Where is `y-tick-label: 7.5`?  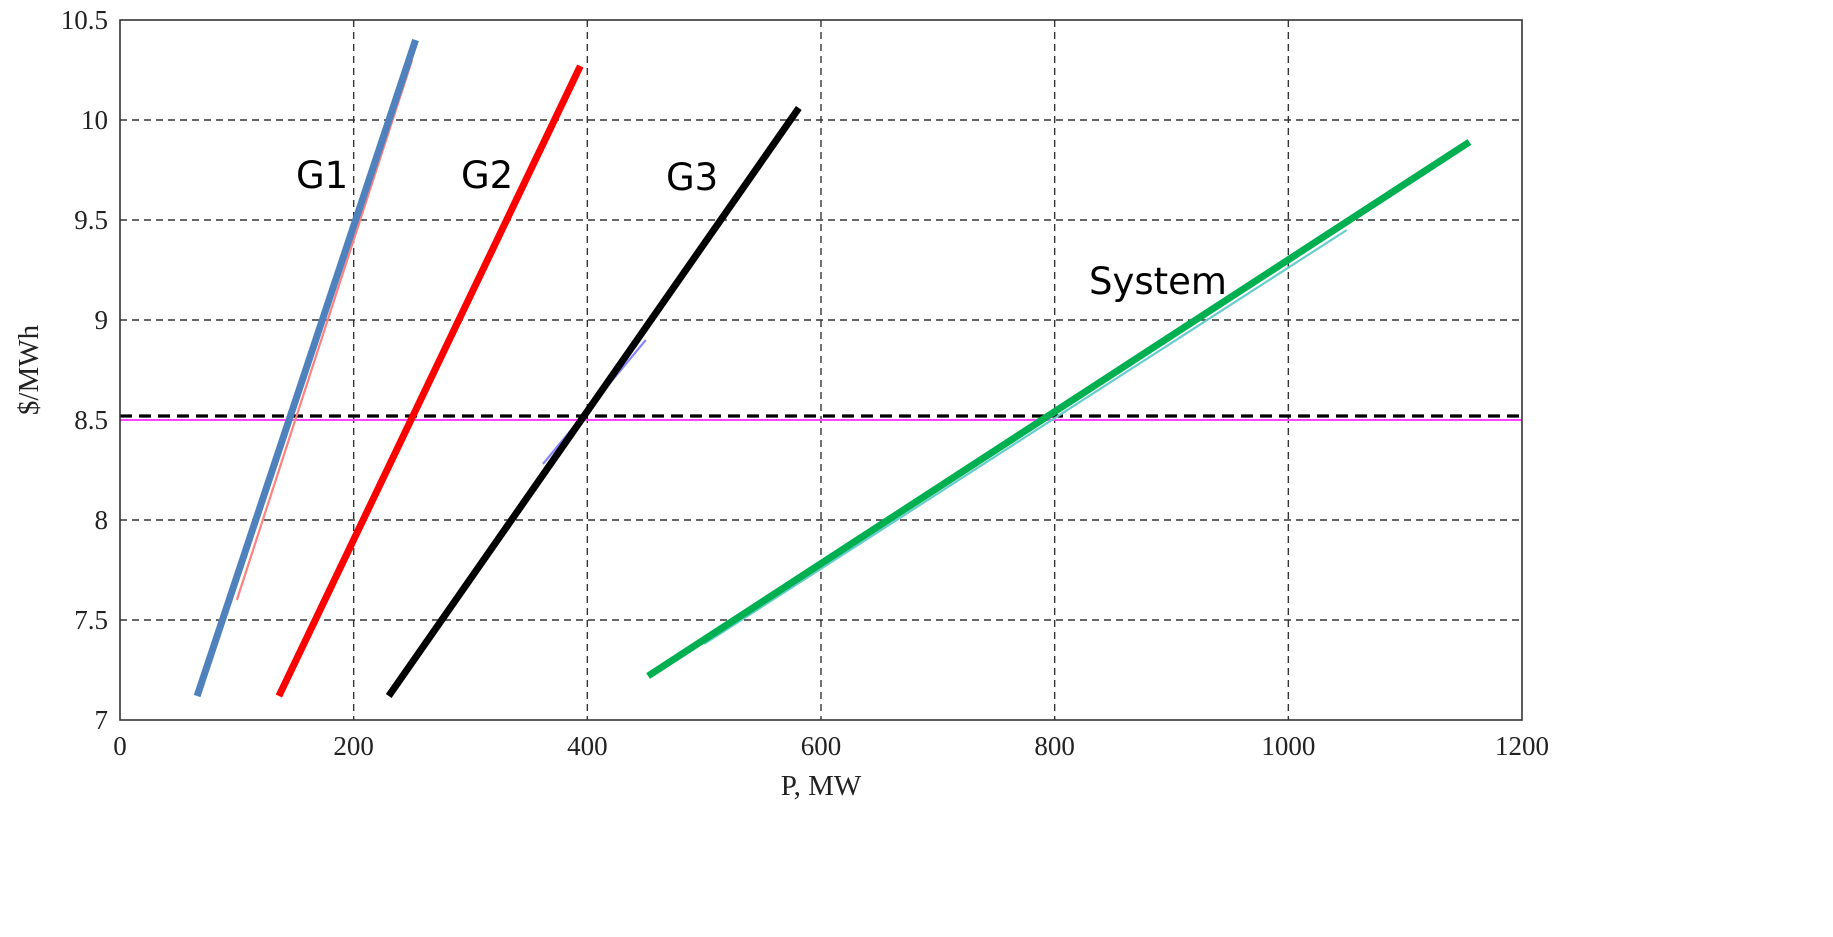
y-tick-label: 7.5 is located at coordinates (91, 620).